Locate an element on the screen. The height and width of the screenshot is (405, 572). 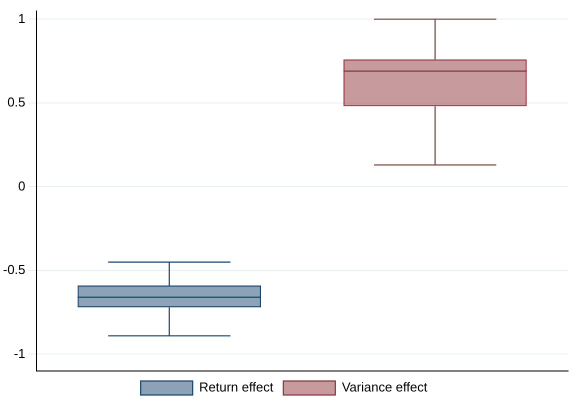
y-tick-label: -0.5 is located at coordinates (14, 270).